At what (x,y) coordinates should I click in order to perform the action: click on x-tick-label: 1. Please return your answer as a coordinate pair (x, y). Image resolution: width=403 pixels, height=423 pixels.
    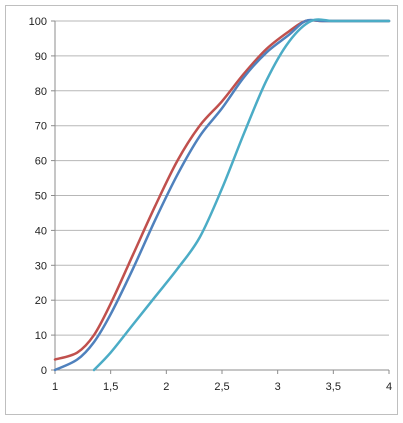
    Looking at the image, I should click on (55, 387).